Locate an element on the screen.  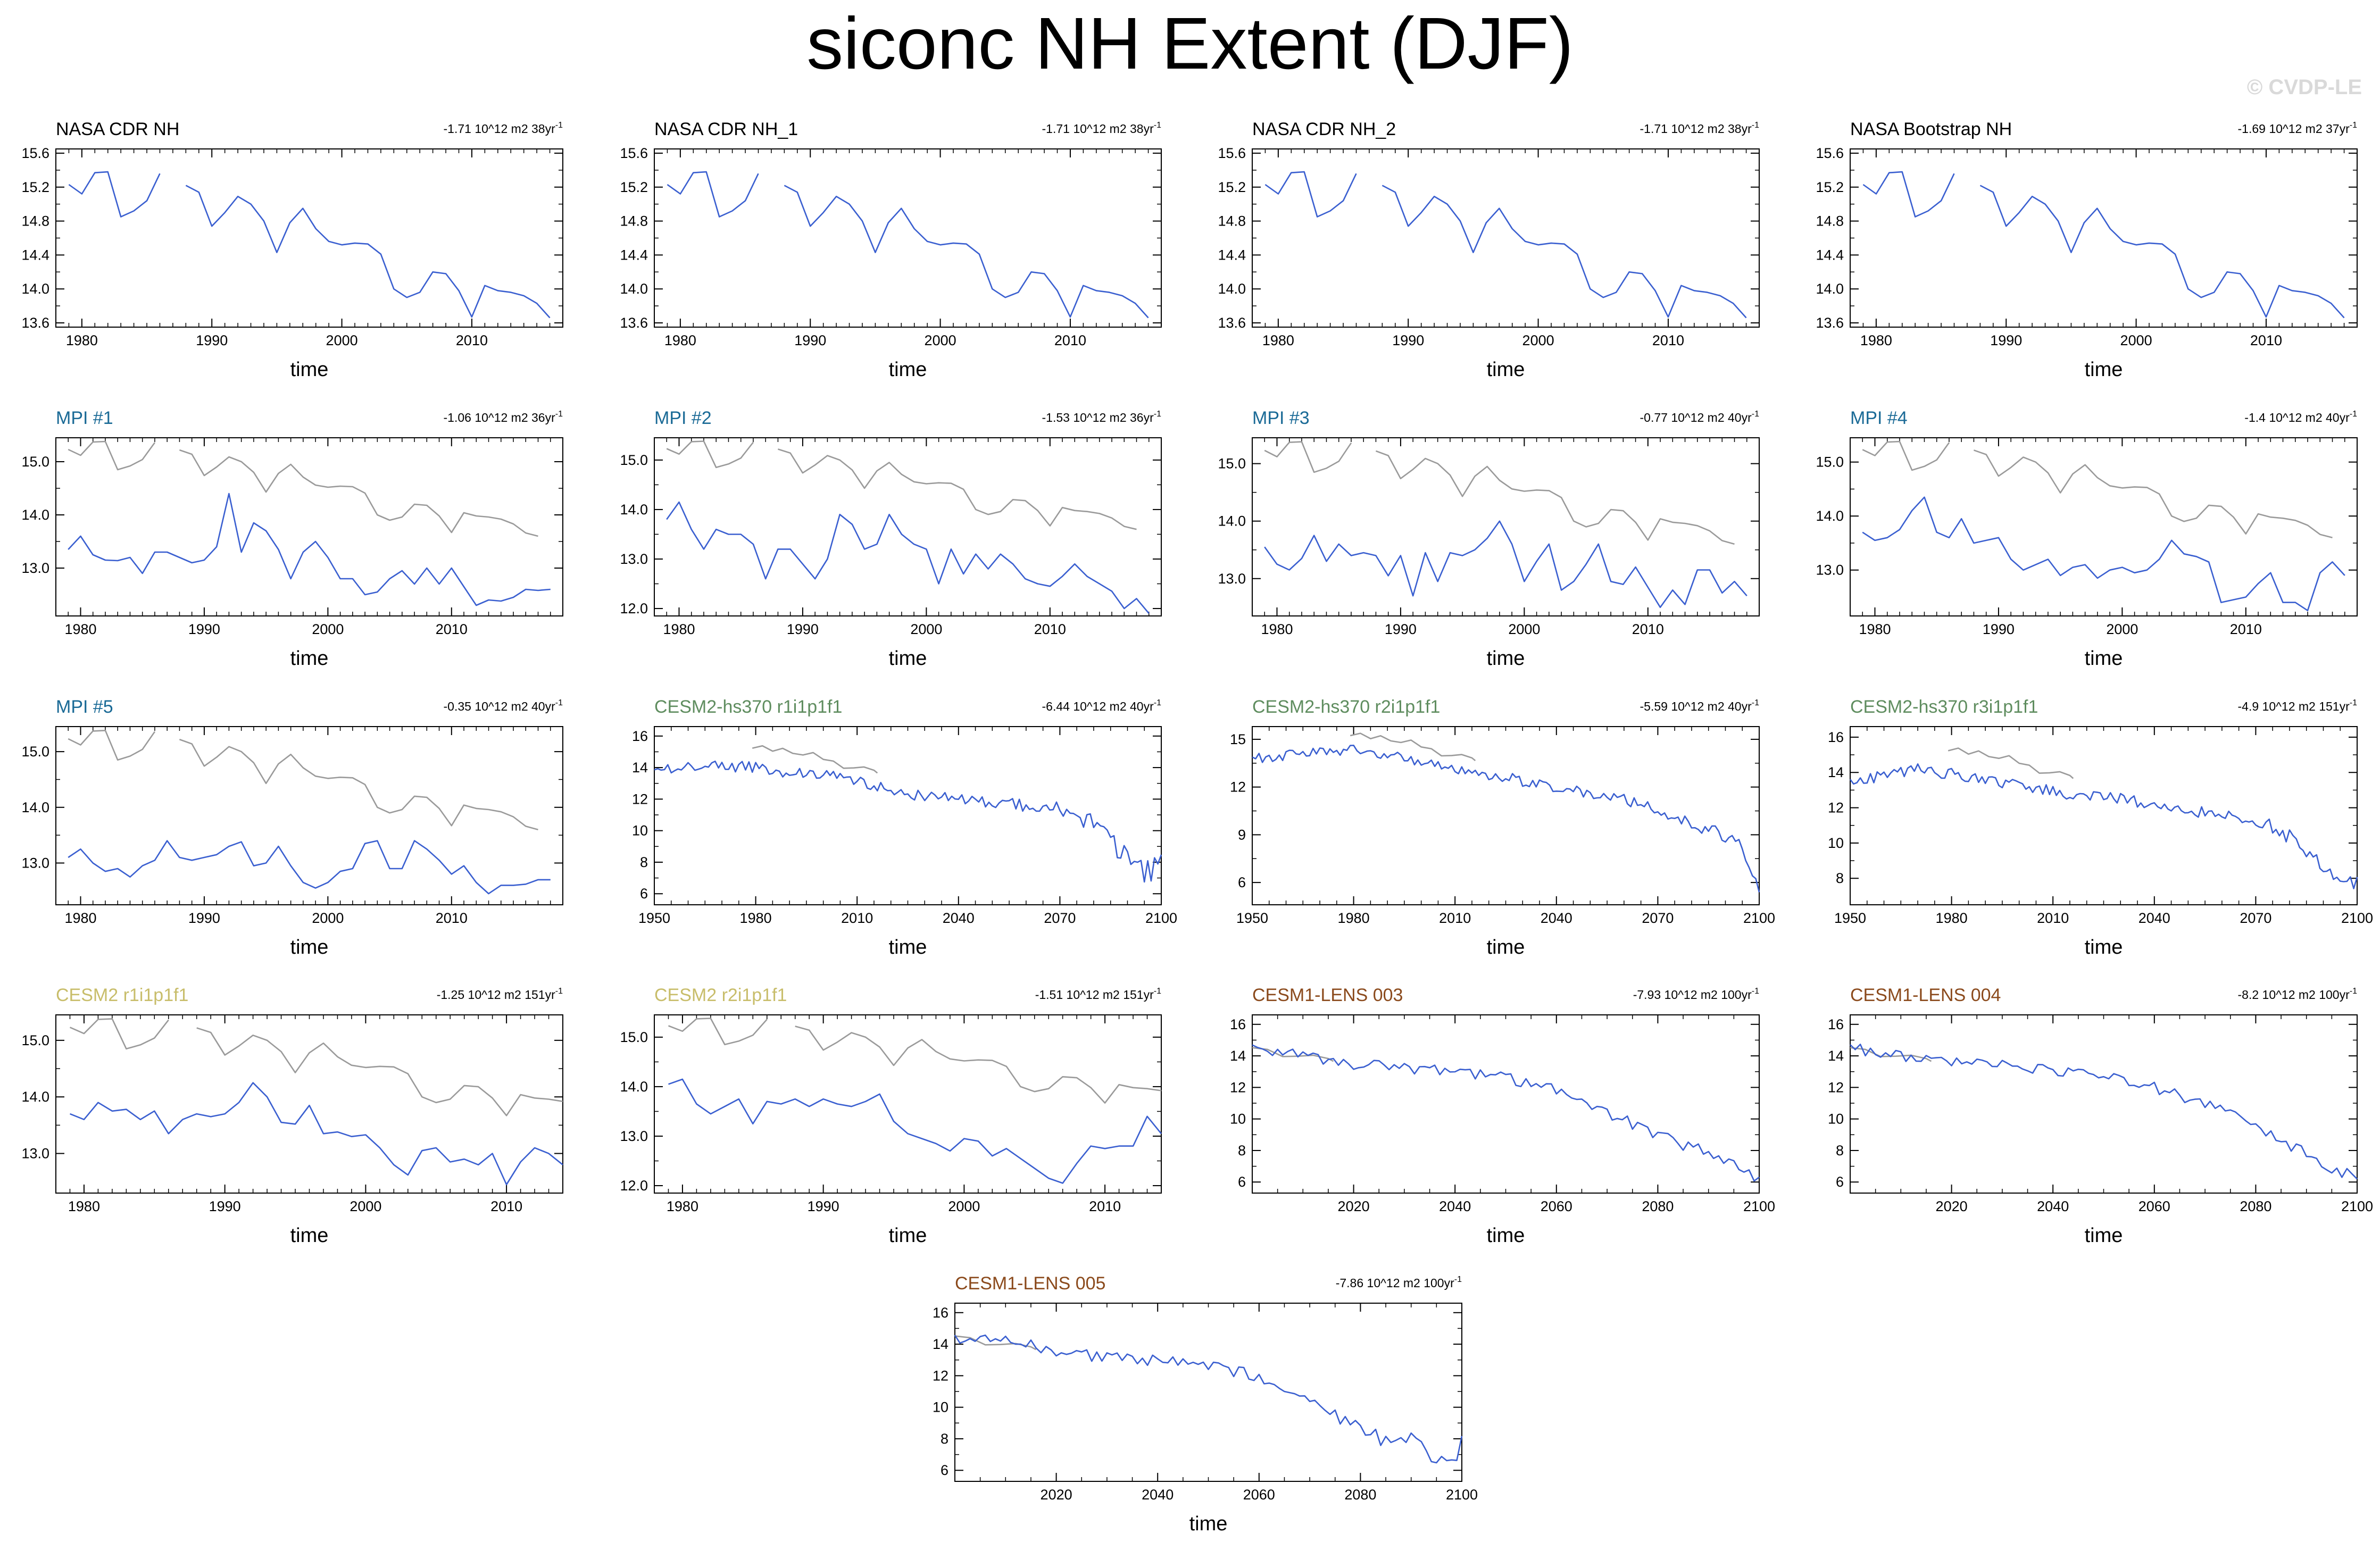
x-tick-label: 2060 is located at coordinates (1556, 1206).